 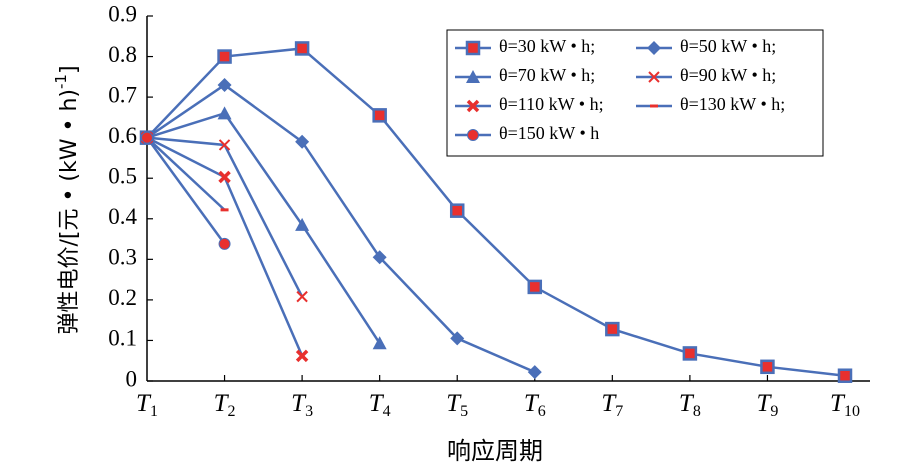 I want to click on legend-label: θ=110 kW • h;, so click(x=551, y=104).